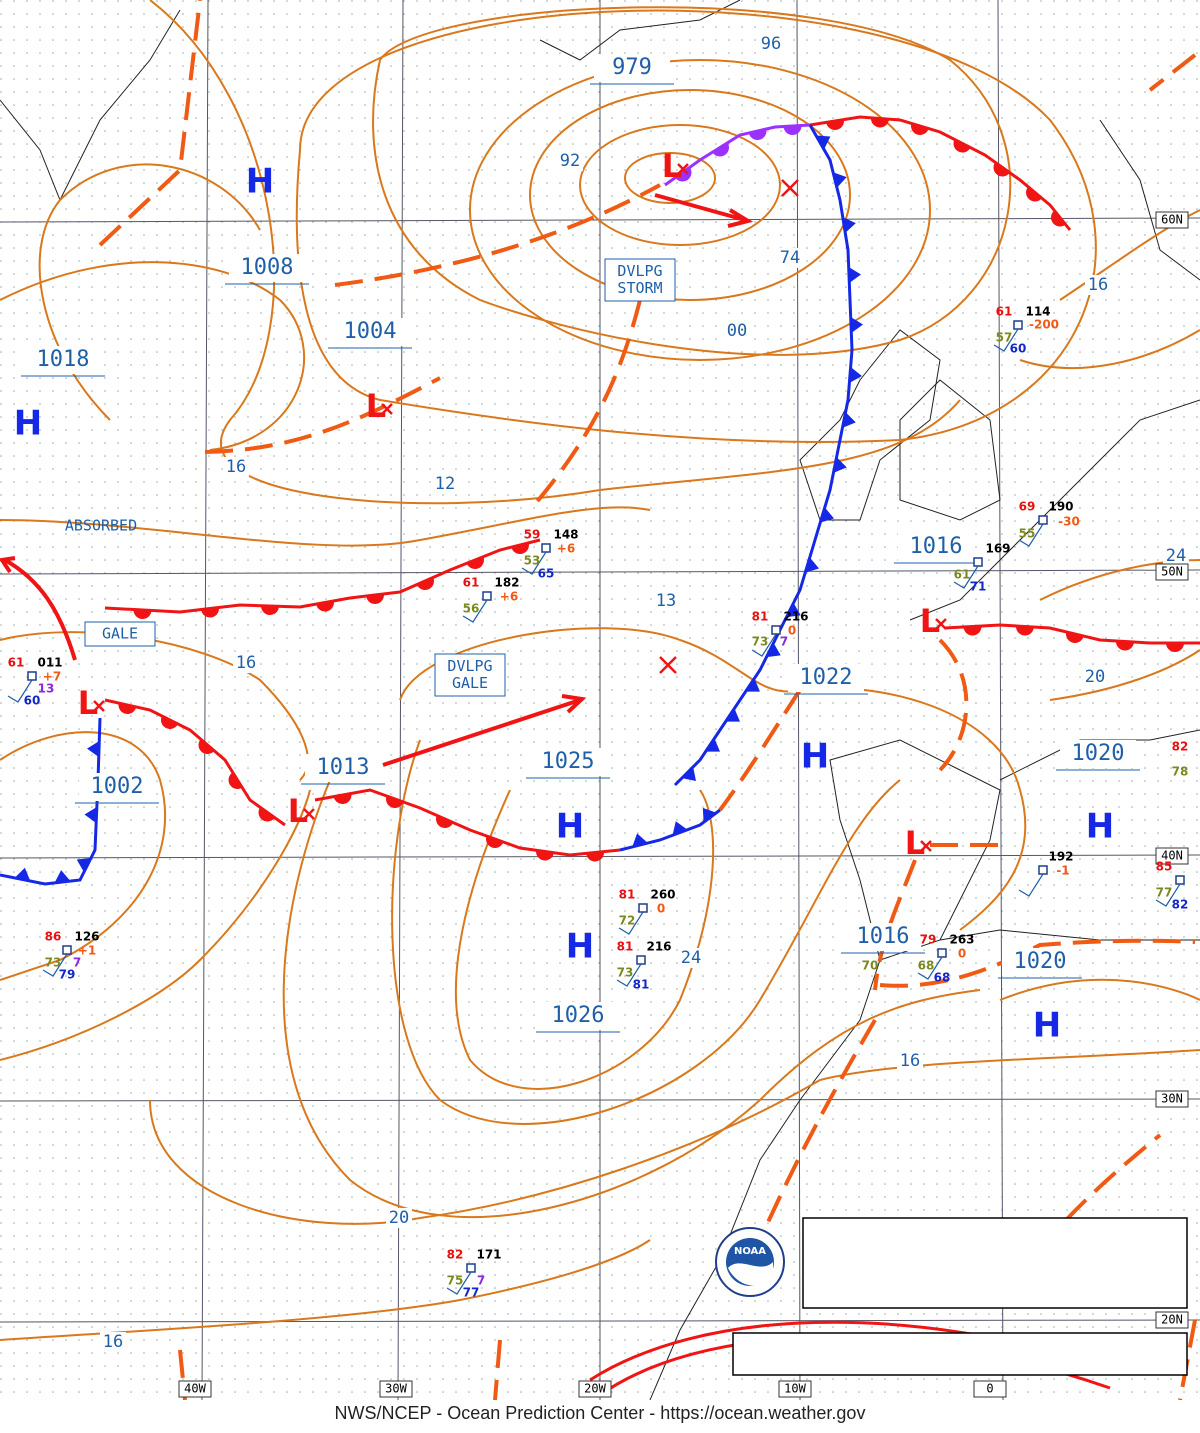  What do you see at coordinates (32, 701) in the screenshot?
I see `station-value: 60` at bounding box center [32, 701].